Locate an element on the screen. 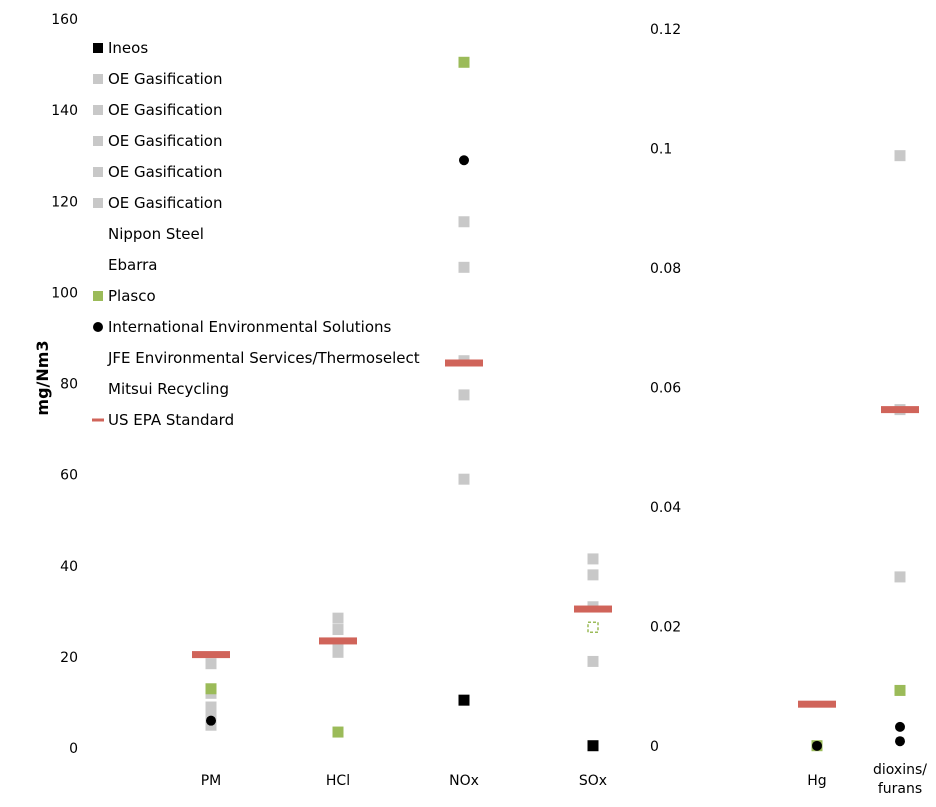  international-environmental-solutions-point-hg is located at coordinates (817, 745).